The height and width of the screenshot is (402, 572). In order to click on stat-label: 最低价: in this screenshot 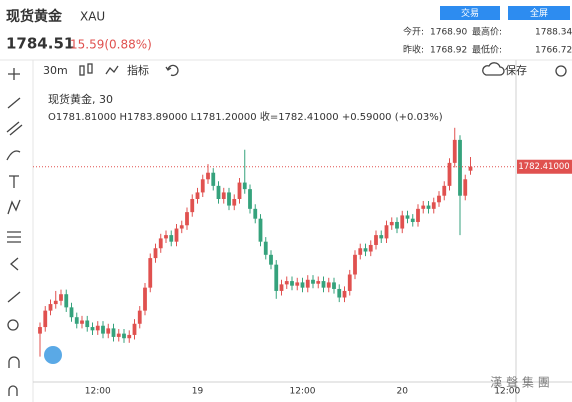, I will do `click(487, 50)`.